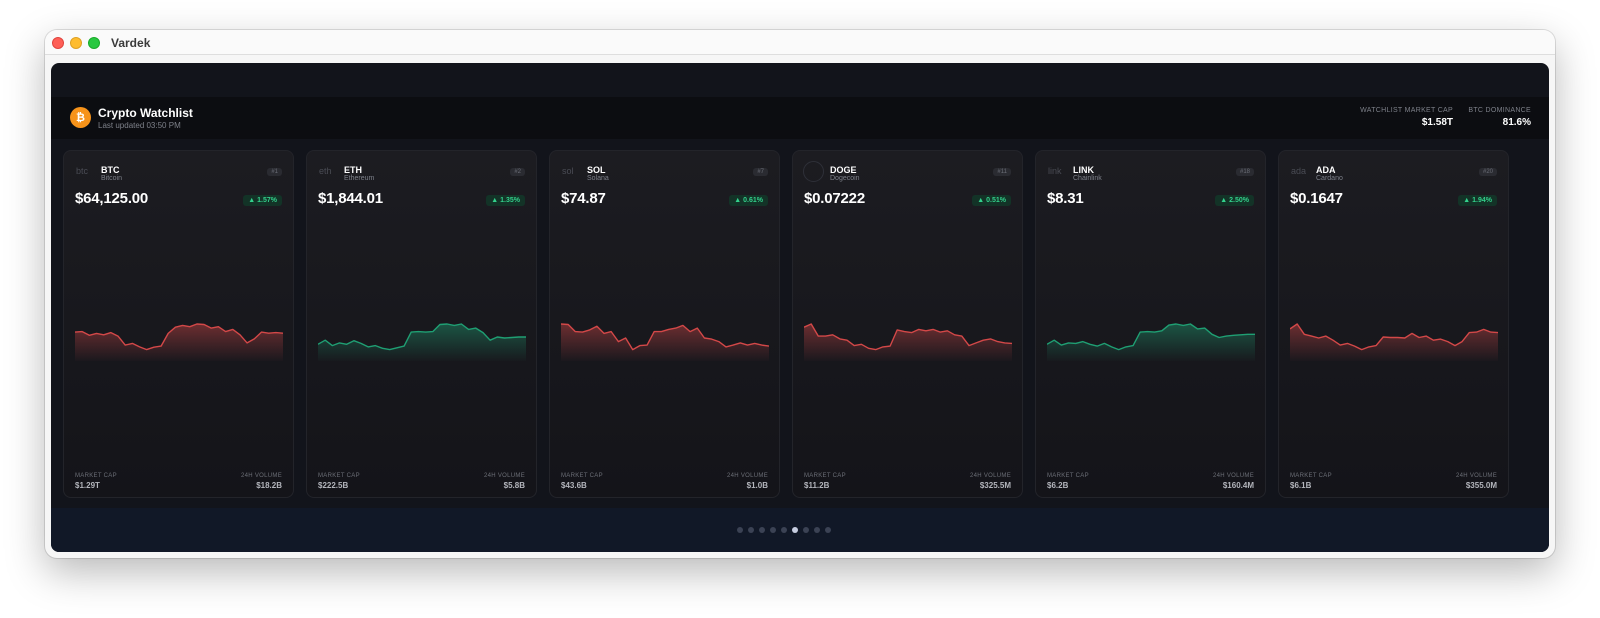  Describe the element at coordinates (1002, 172) in the screenshot. I see `rank-badge: #11` at that location.